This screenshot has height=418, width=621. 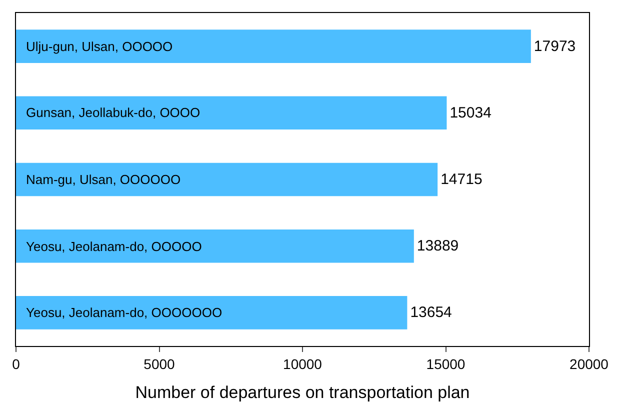 I want to click on x-axis-title: Number of departures on transportation plan, so click(x=302, y=392).